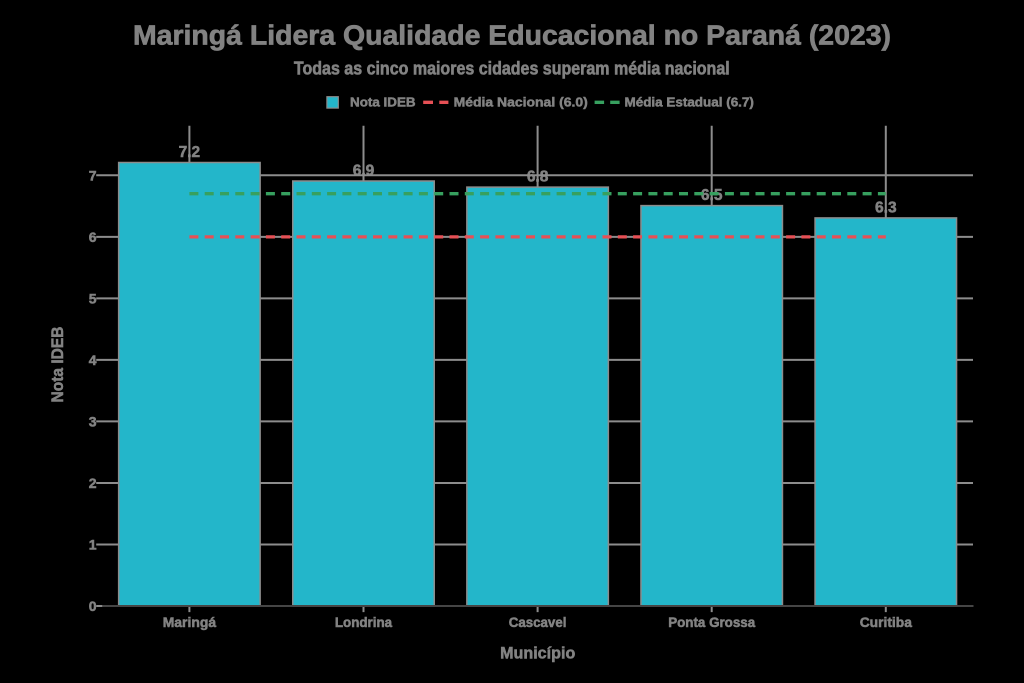  What do you see at coordinates (93, 545) in the screenshot?
I see `svg-text: 1` at bounding box center [93, 545].